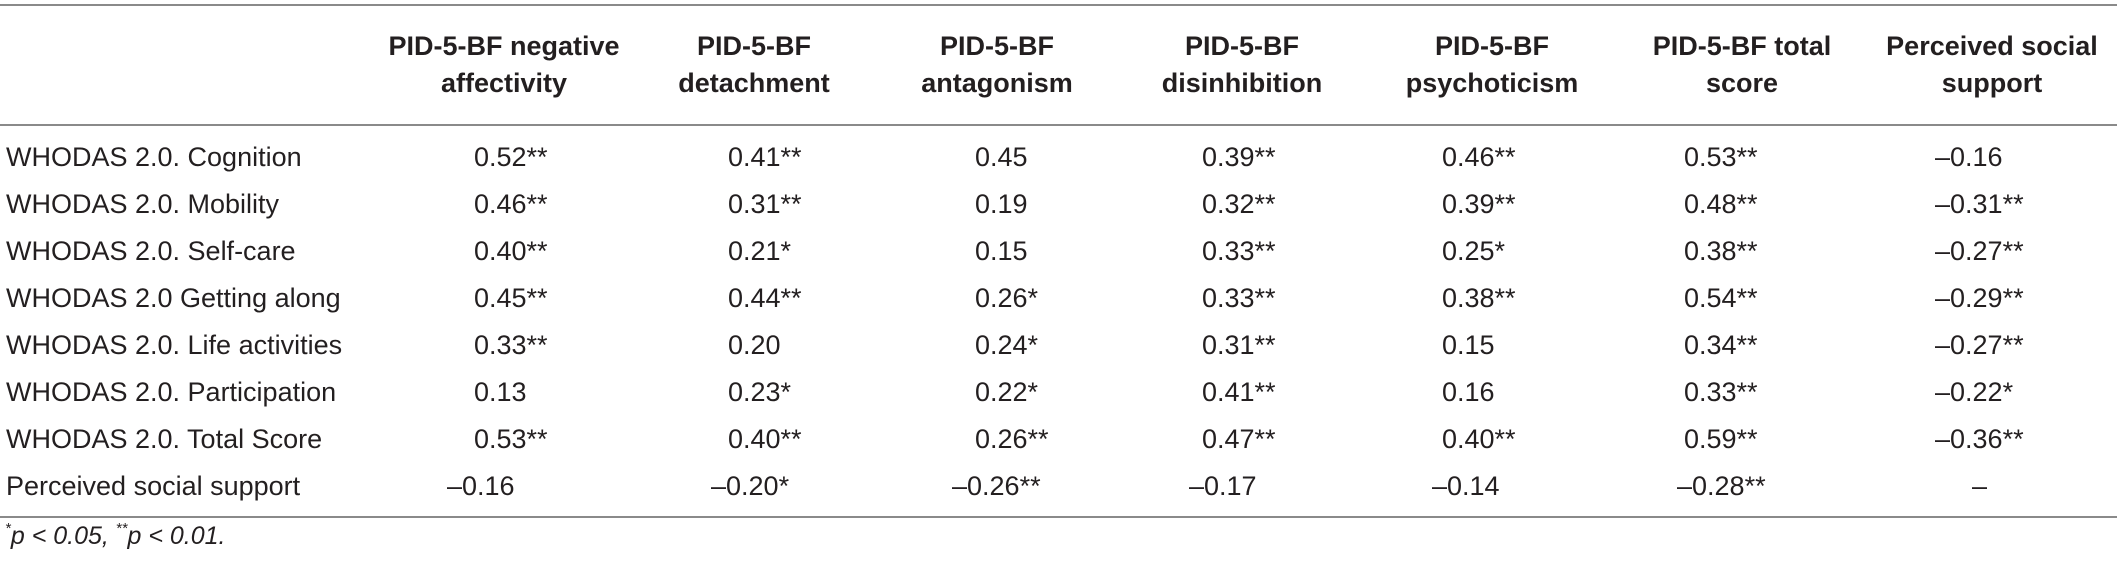  Describe the element at coordinates (1979, 298) in the screenshot. I see `table-cell: –0.29**` at that location.